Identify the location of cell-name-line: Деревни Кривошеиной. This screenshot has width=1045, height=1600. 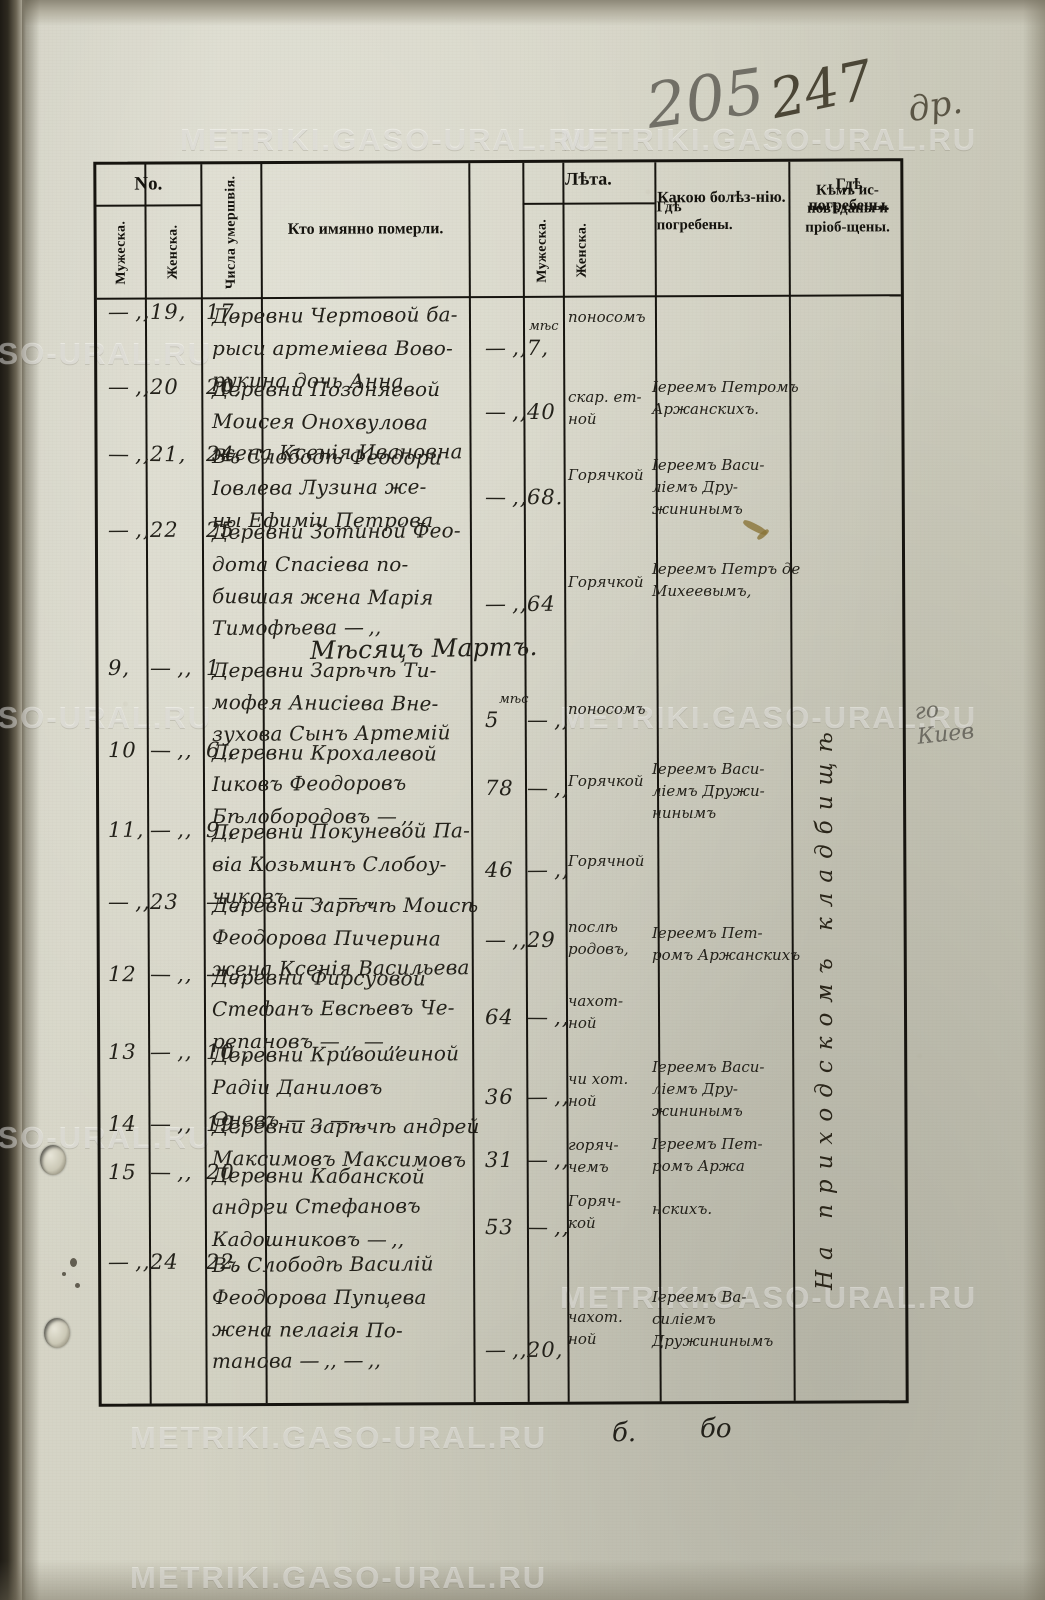
(335, 1054).